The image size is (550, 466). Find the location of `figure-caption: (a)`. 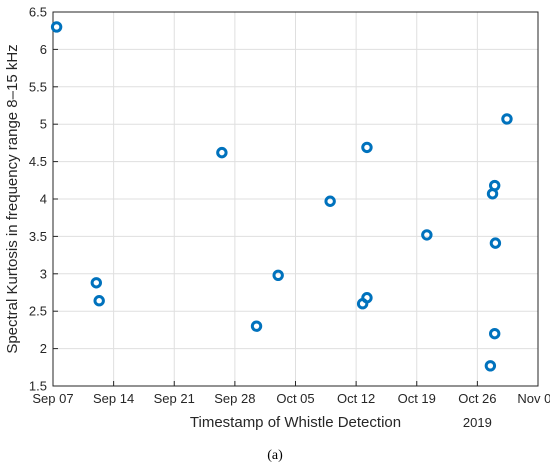

figure-caption: (a) is located at coordinates (275, 455).